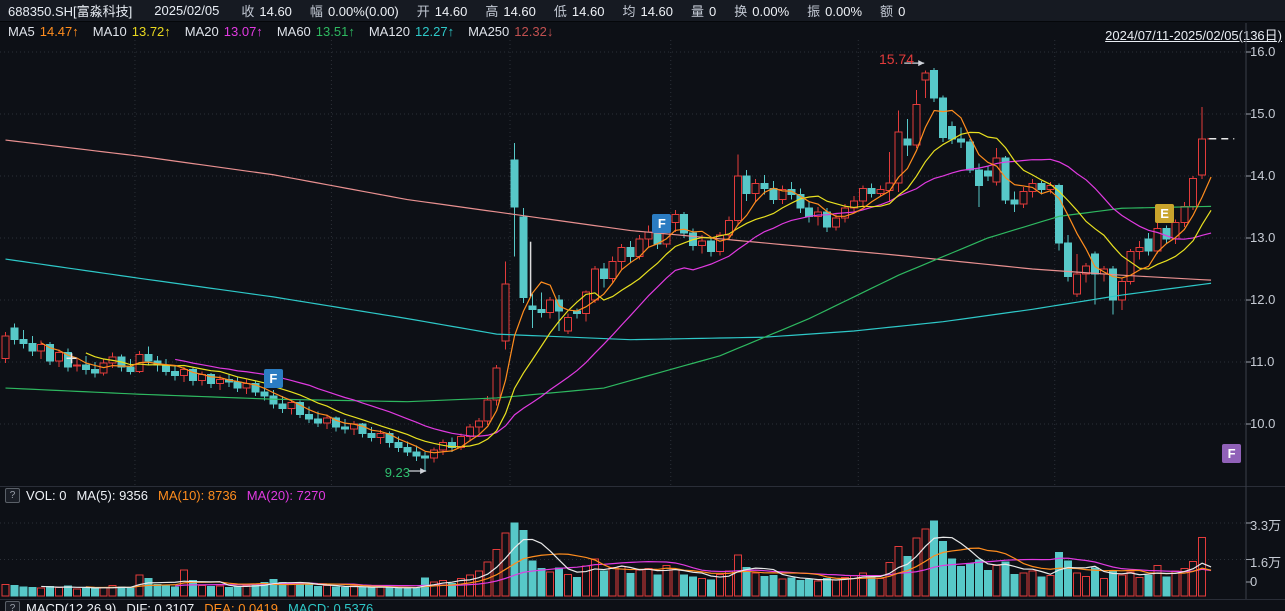 This screenshot has height=611, width=1285. I want to click on volume-tick-label: 3.3万, so click(1266, 525).